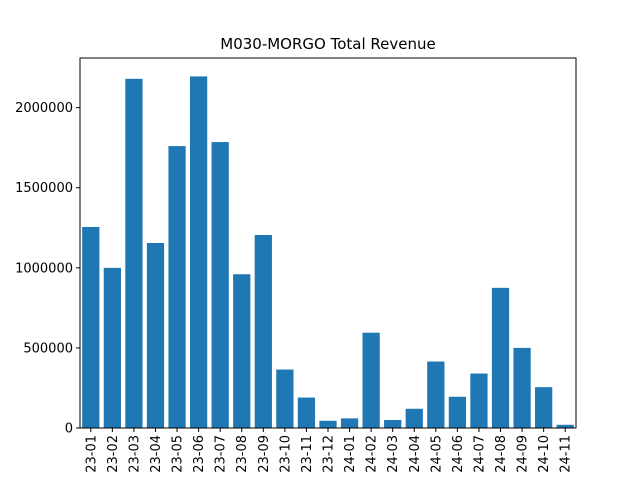 Image resolution: width=640 pixels, height=480 pixels. I want to click on y-tick-label: 2000000, so click(44, 108).